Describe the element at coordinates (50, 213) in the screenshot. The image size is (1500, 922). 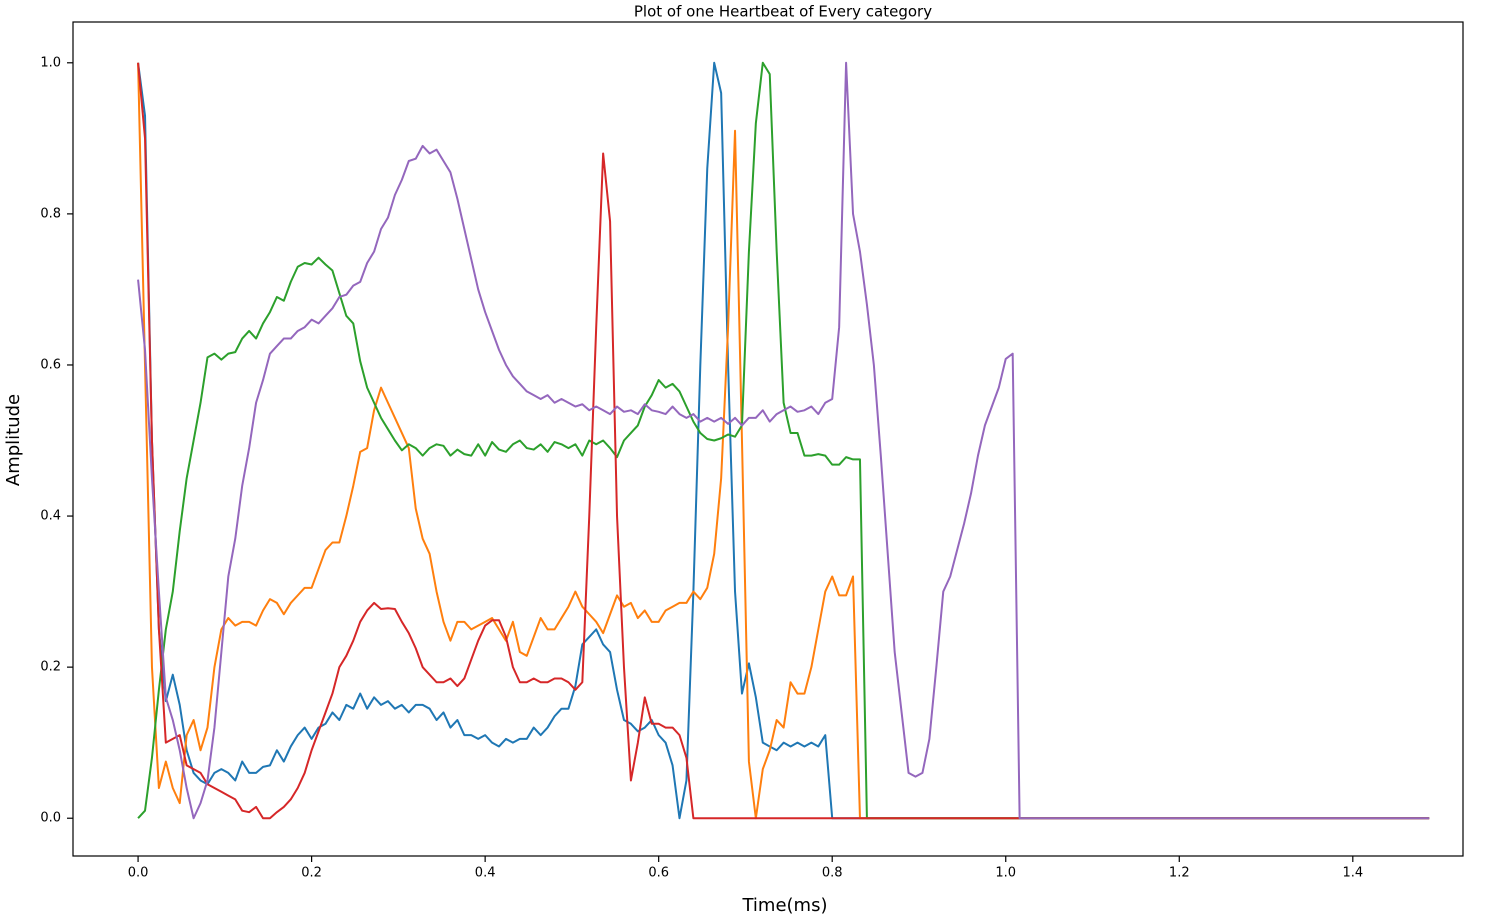
I see `y-tick-label: 0.8` at that location.